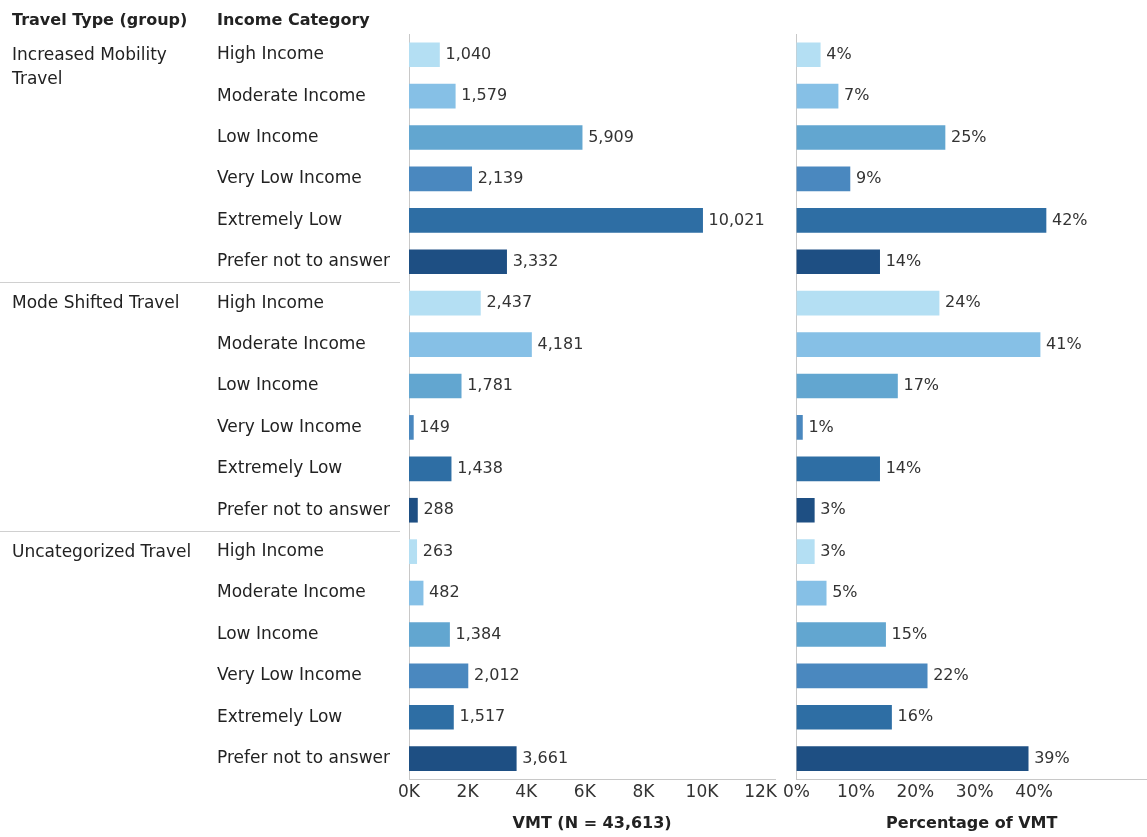 This screenshot has height=837, width=1147. Describe the element at coordinates (857, 95) in the screenshot. I see `data-label: 7%` at that location.